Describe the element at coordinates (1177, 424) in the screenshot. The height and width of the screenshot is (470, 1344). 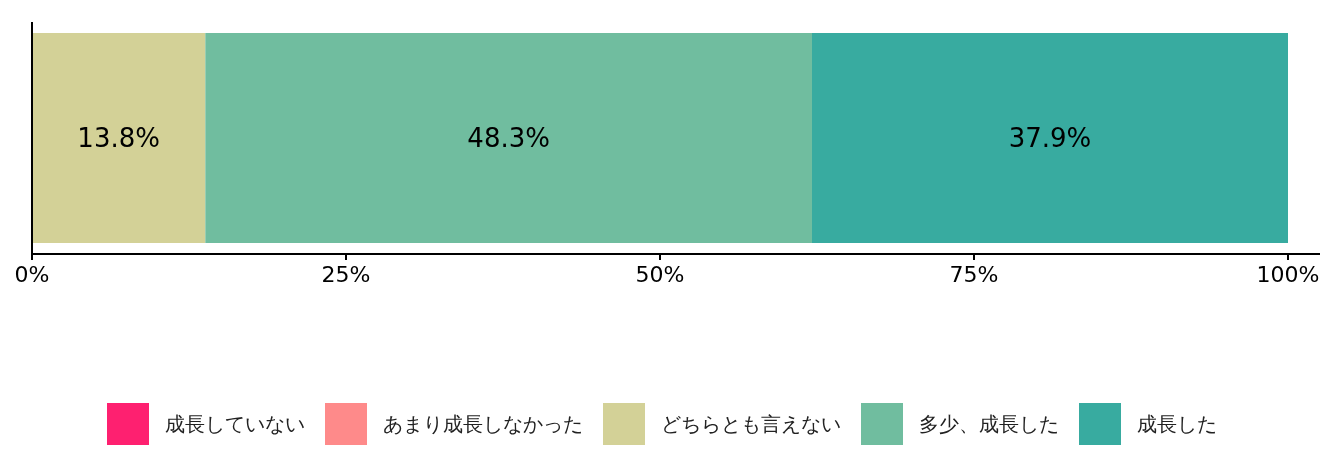
I see `legend-label: 成長した` at that location.